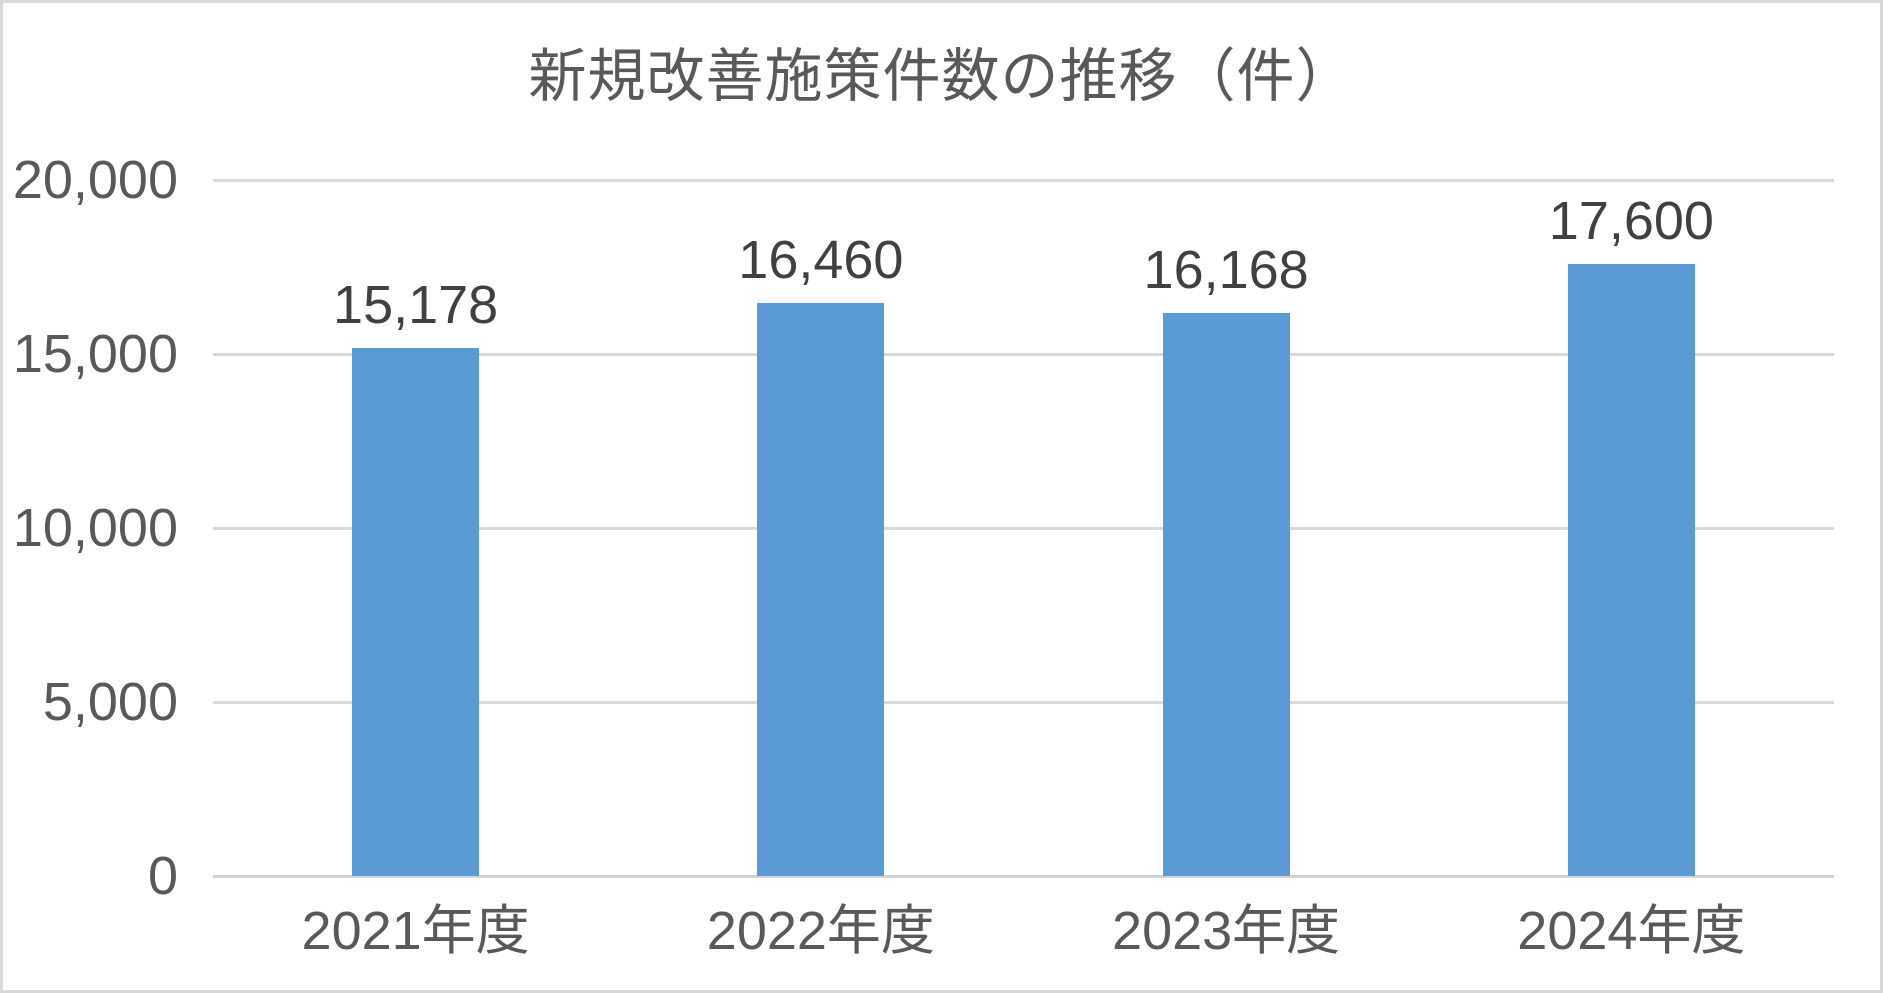  I want to click on y-tick-label: 5,000, so click(110, 702).